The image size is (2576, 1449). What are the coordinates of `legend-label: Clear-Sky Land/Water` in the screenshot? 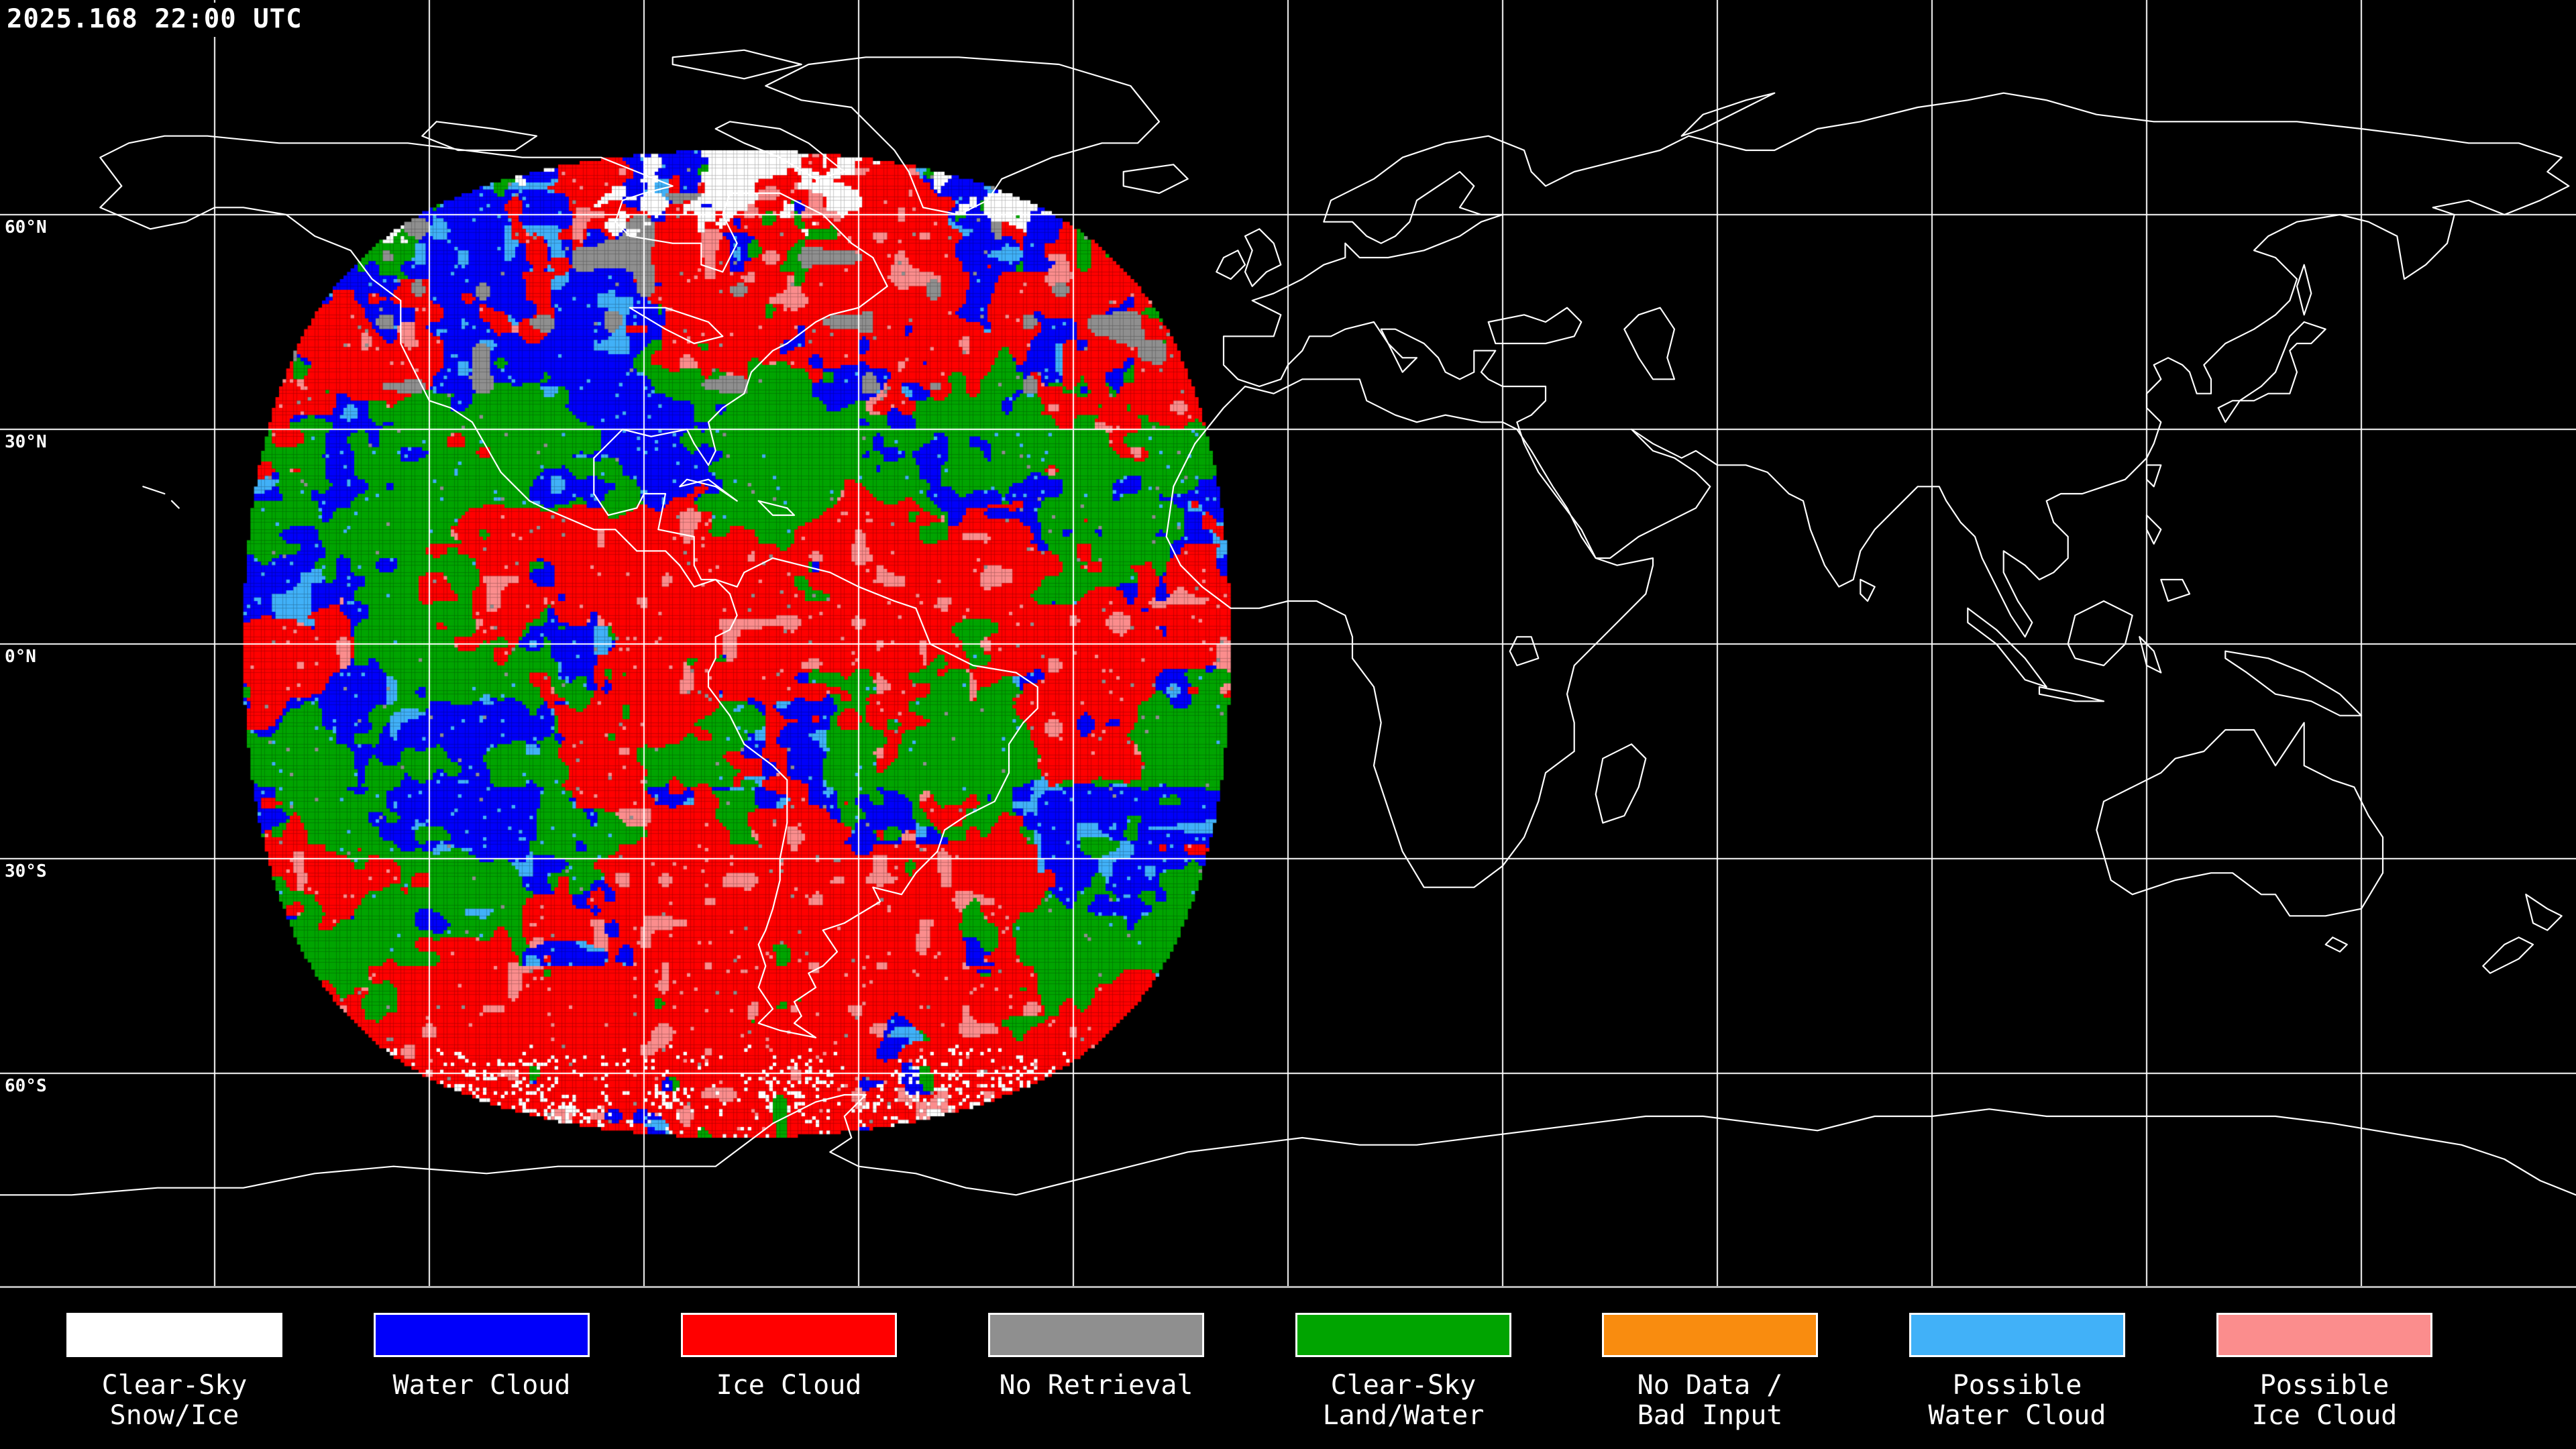 It's located at (1403, 1401).